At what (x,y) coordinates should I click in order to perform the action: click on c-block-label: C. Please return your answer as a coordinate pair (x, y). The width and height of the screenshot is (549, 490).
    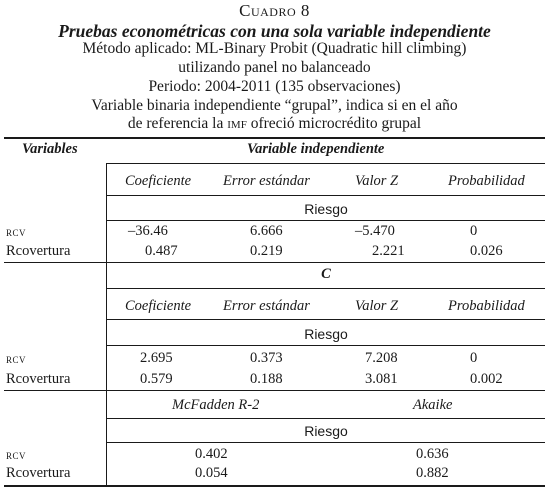
    Looking at the image, I should click on (326, 274).